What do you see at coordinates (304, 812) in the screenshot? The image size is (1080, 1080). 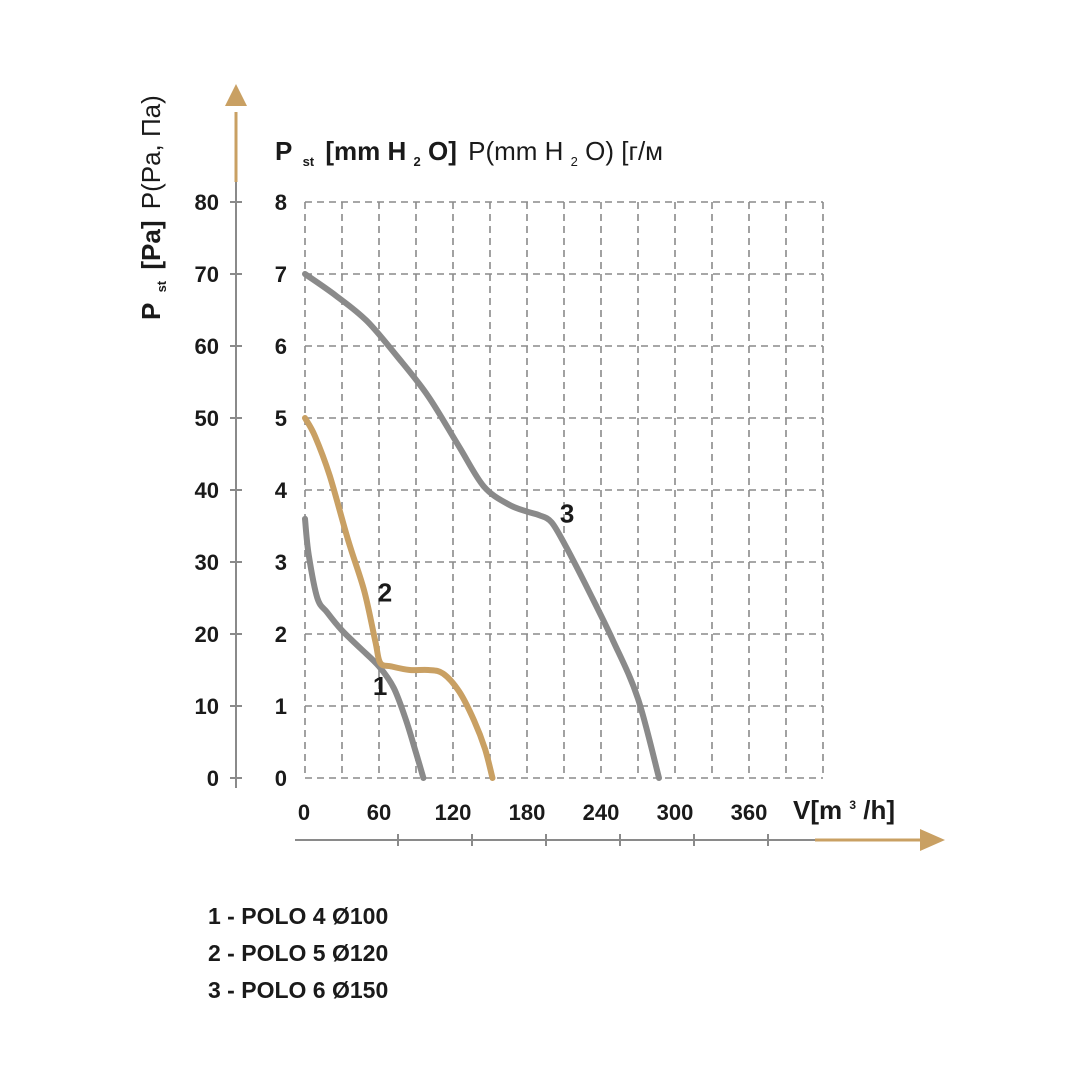 I see `x-tick-label: 0` at bounding box center [304, 812].